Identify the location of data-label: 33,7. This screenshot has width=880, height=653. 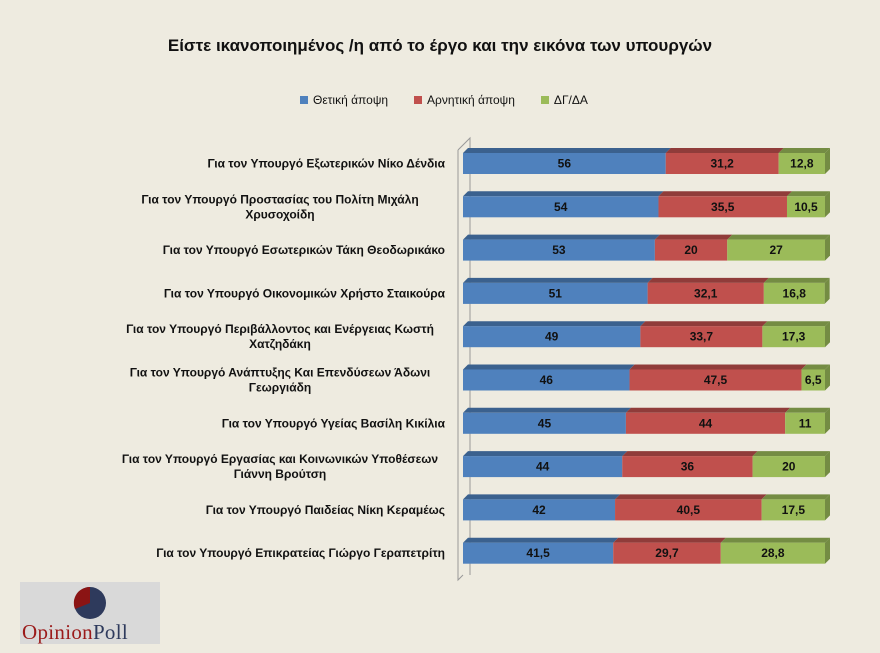
(702, 337).